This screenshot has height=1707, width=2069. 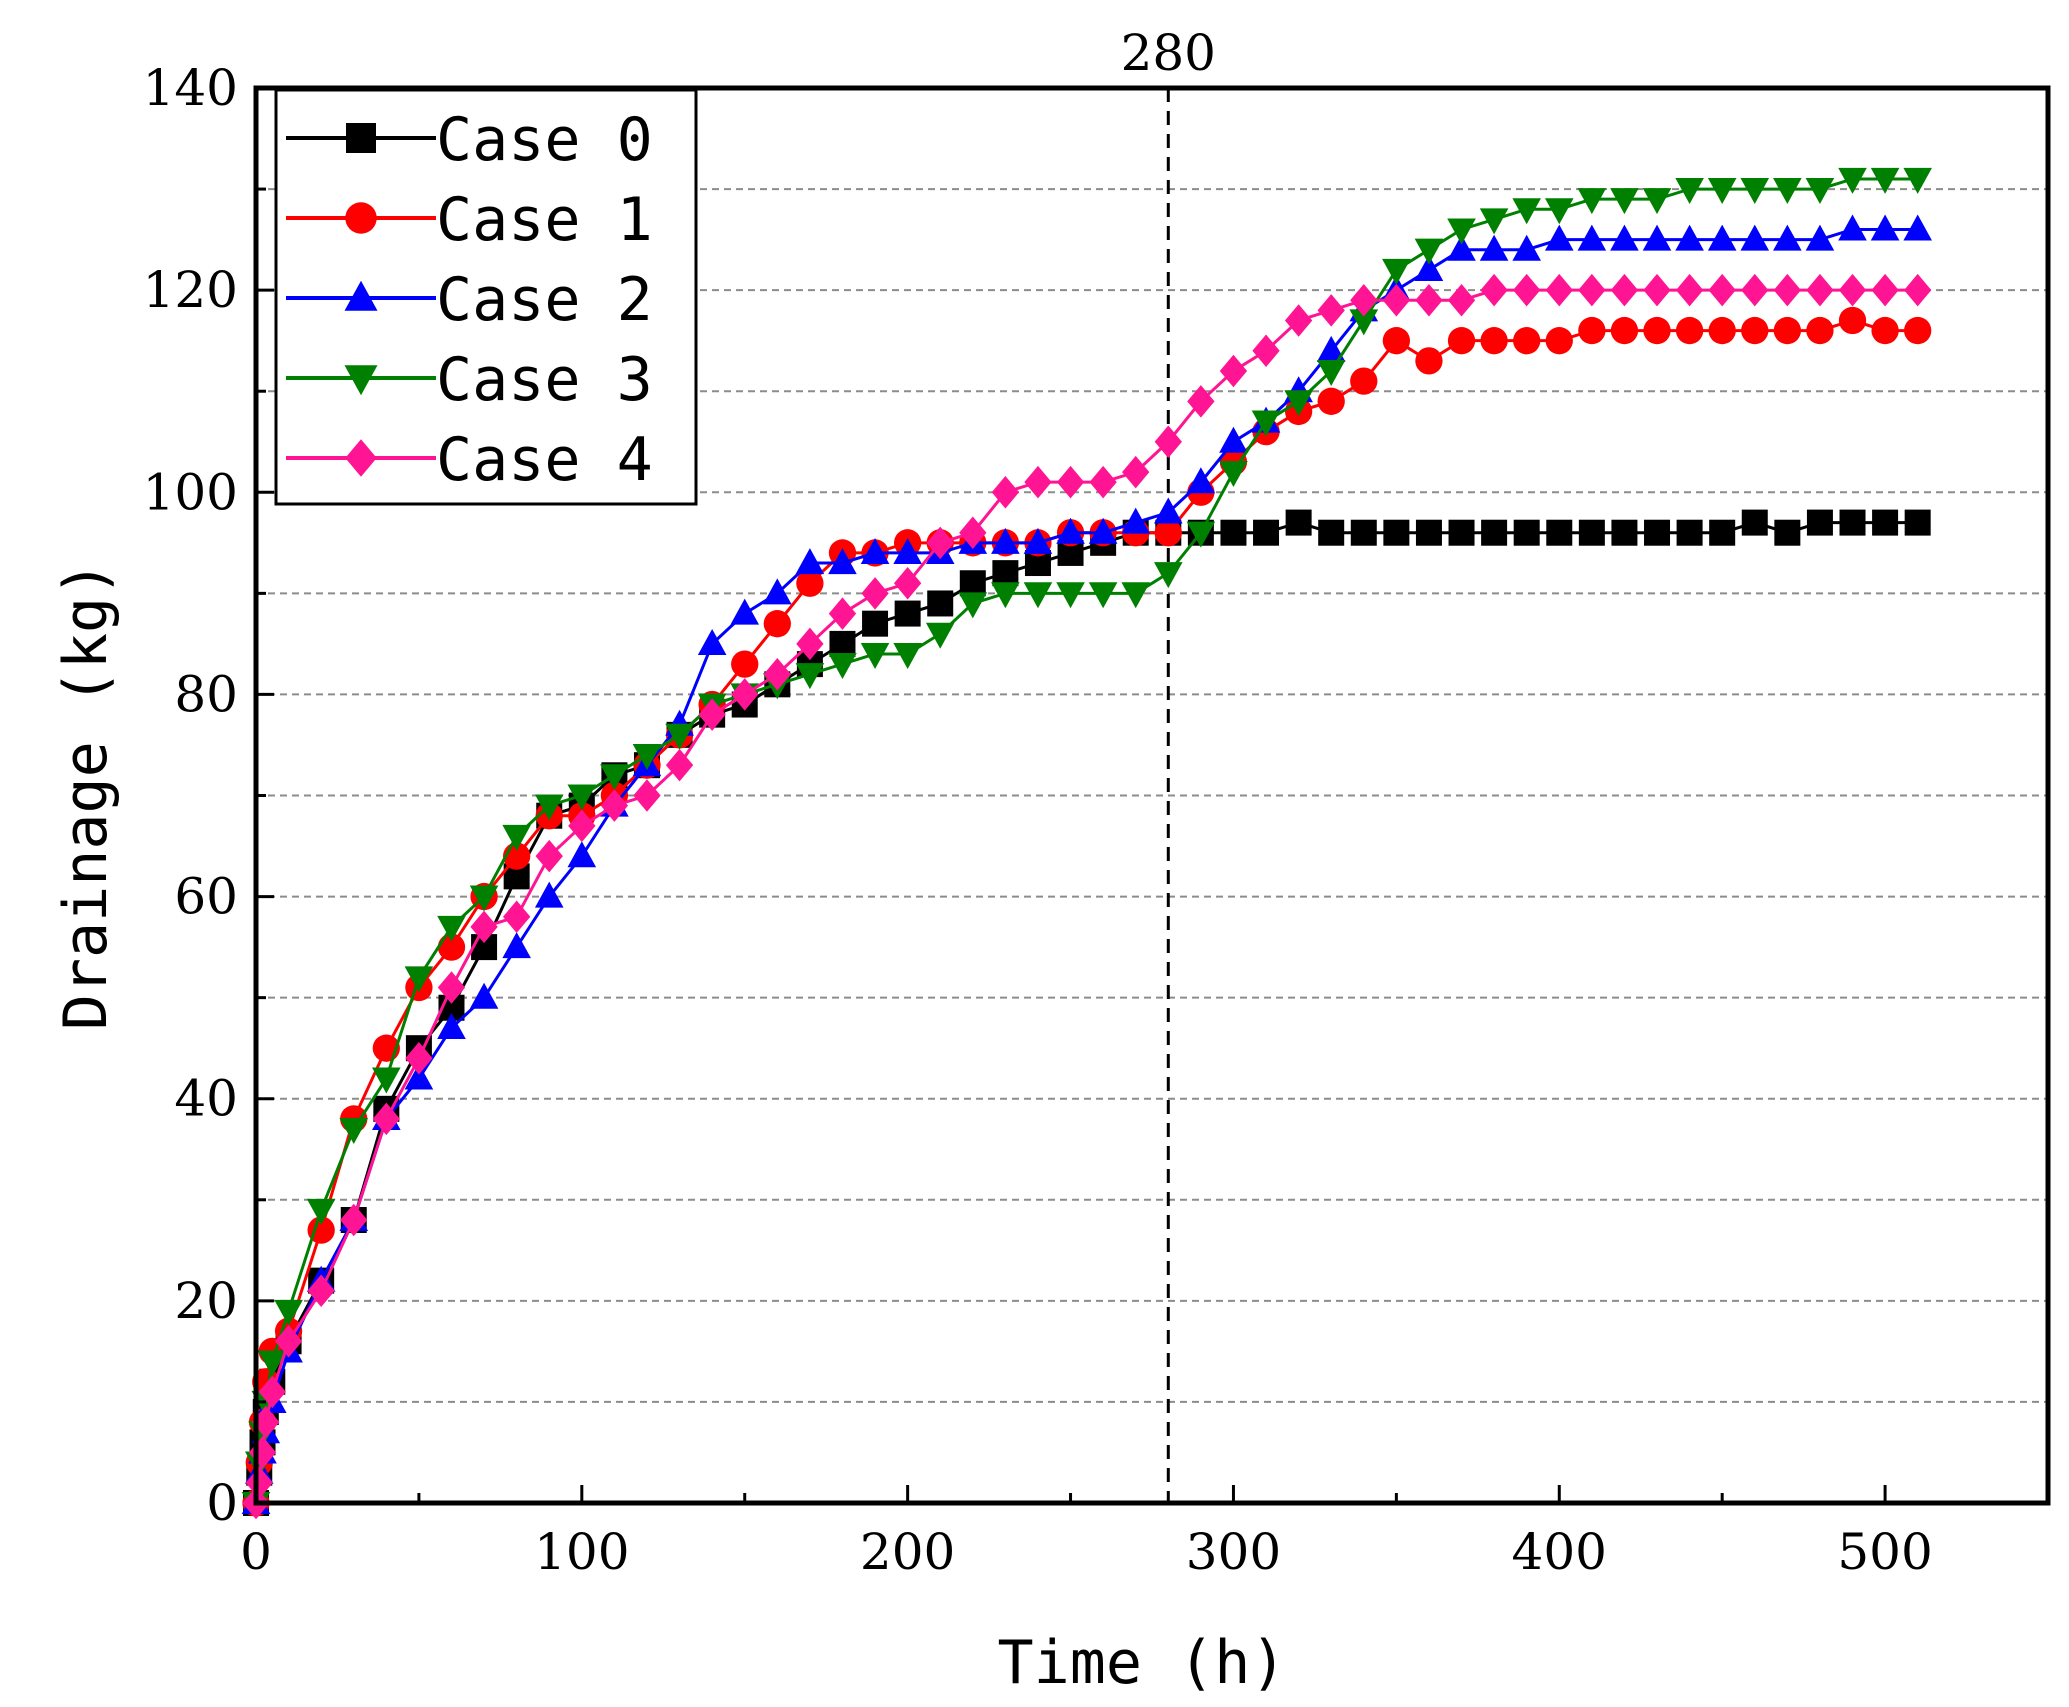 What do you see at coordinates (469, 460) in the screenshot?
I see `legend-entry-case-4: Case 4` at bounding box center [469, 460].